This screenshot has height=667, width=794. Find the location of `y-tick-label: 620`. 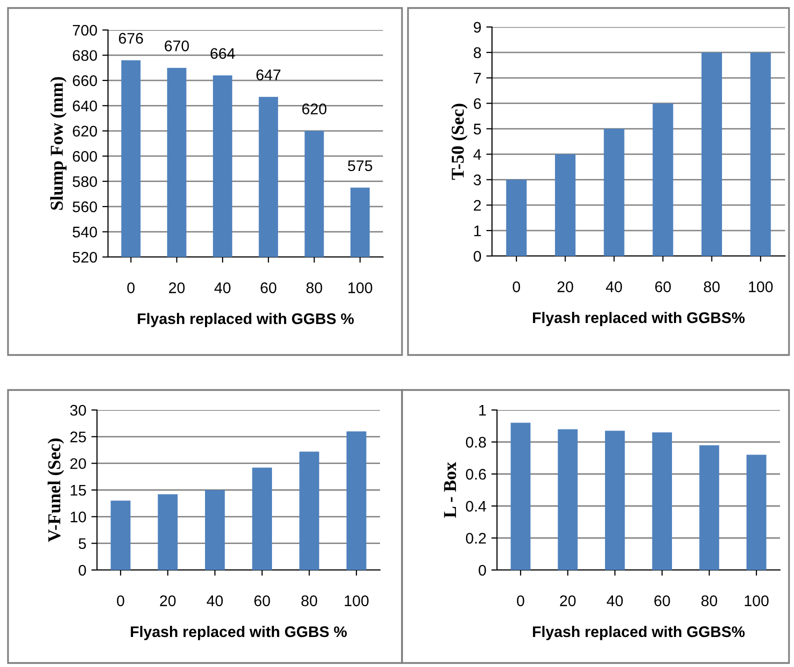

y-tick-label: 620 is located at coordinates (84, 131).